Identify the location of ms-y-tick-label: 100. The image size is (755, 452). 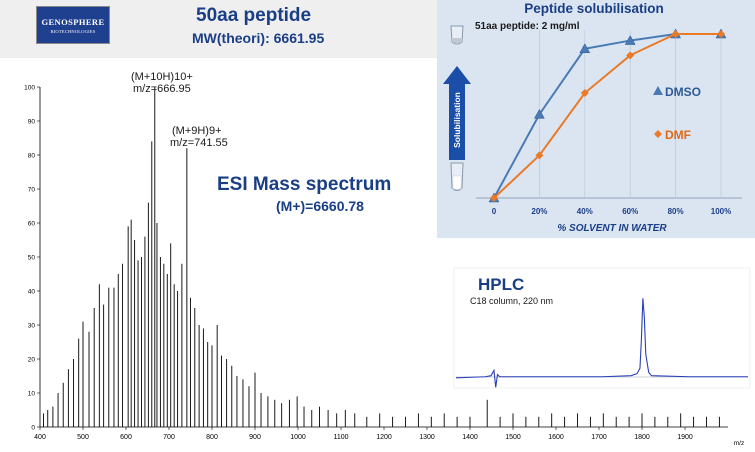
(29, 88).